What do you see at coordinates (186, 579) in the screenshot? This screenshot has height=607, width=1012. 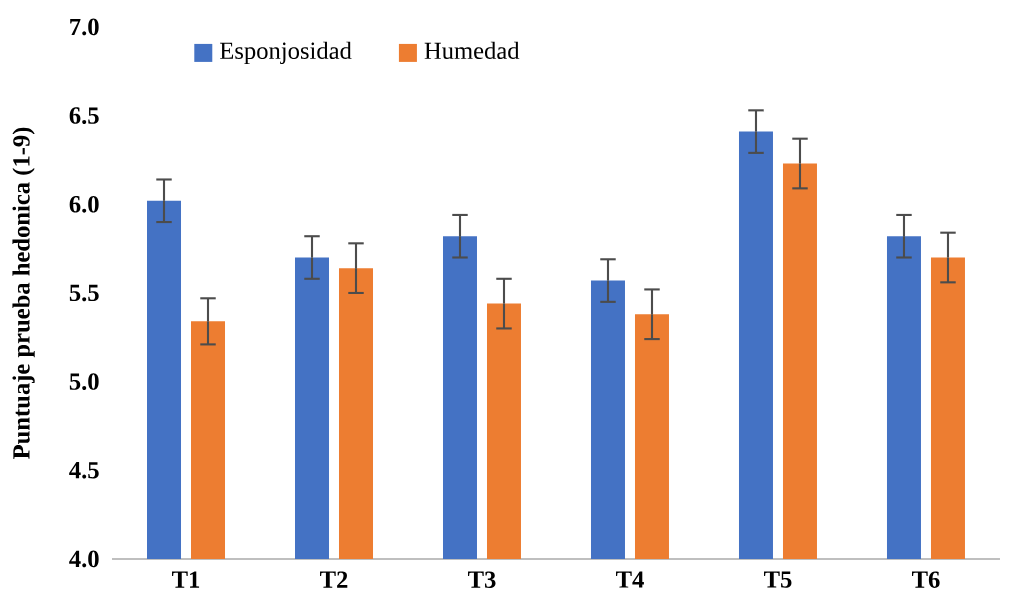 I see `x-tick-label: T1` at bounding box center [186, 579].